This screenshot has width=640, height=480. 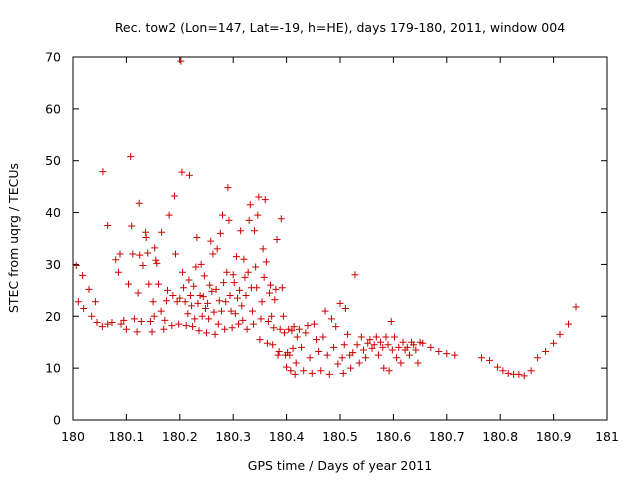 I want to click on y-tick-label: 70, so click(x=53, y=57).